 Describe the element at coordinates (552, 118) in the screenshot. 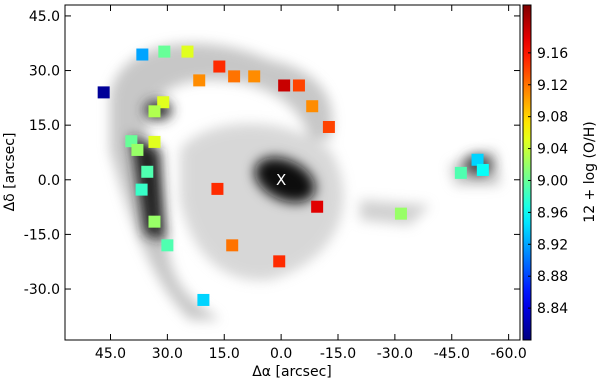

I see `colorbar-tick-label: 9.08` at that location.